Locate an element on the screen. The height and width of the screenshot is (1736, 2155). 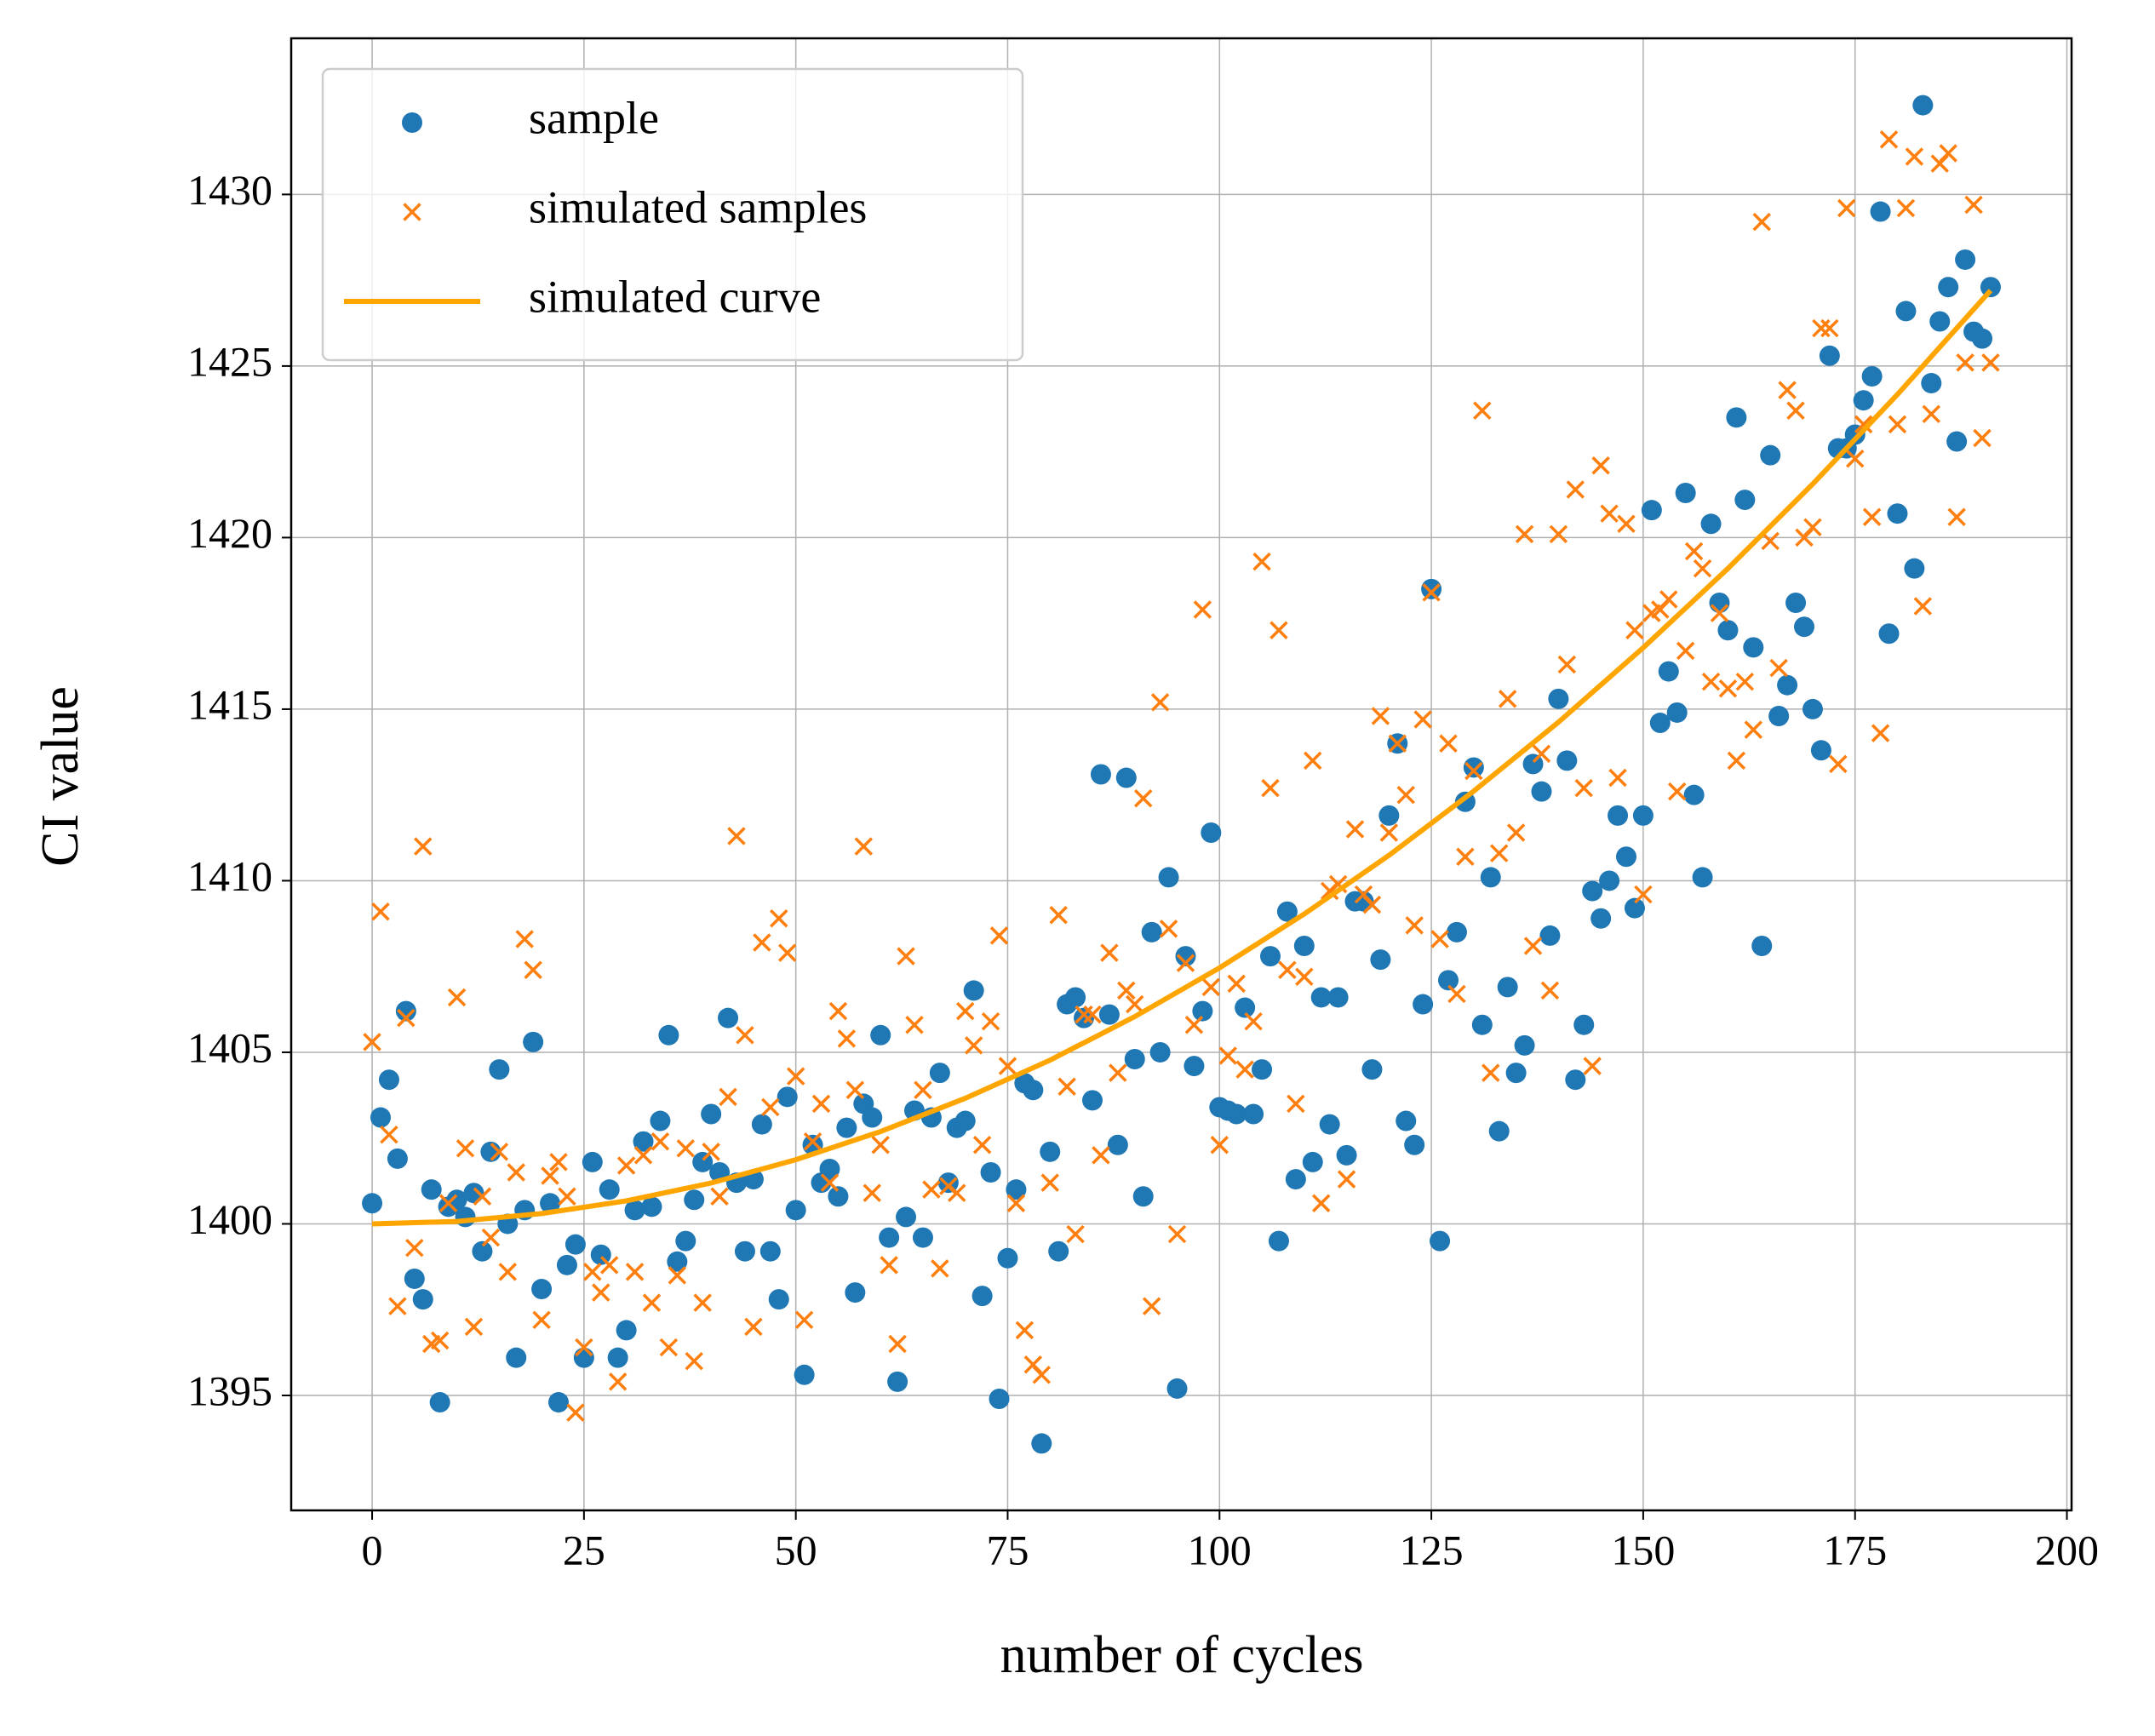
legend-box is located at coordinates (672, 214).